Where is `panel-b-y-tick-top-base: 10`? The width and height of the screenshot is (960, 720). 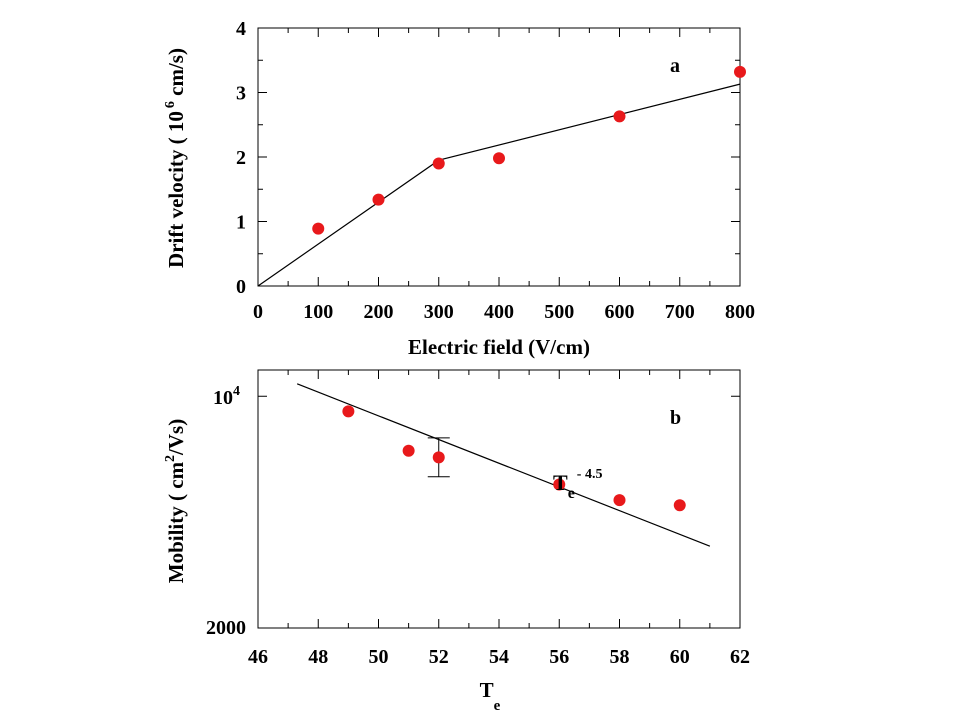 panel-b-y-tick-top-base: 10 is located at coordinates (223, 398).